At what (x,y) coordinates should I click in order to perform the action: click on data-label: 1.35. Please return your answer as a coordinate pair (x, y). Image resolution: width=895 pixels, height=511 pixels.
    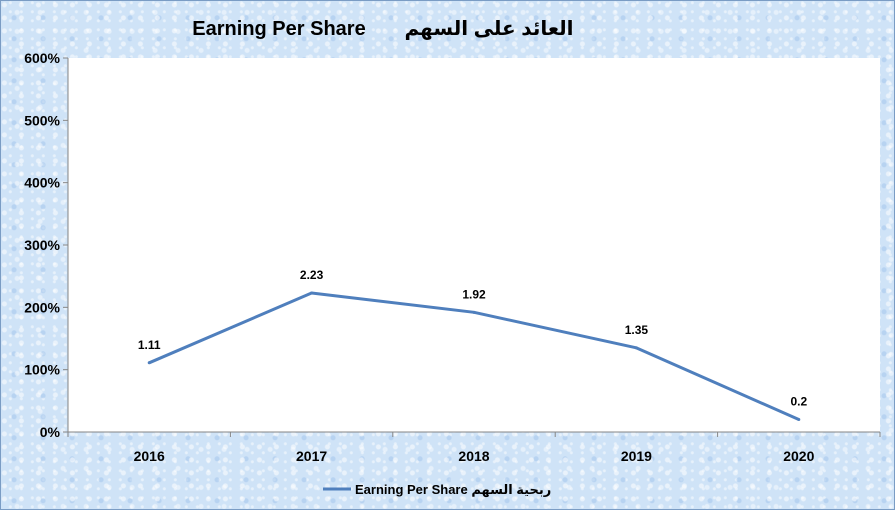
    Looking at the image, I should click on (637, 330).